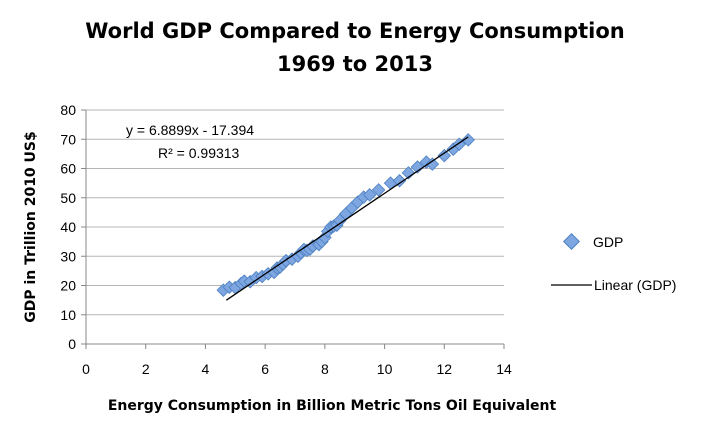 The height and width of the screenshot is (425, 705). Describe the element at coordinates (68, 286) in the screenshot. I see `y-tick-label: 20` at that location.